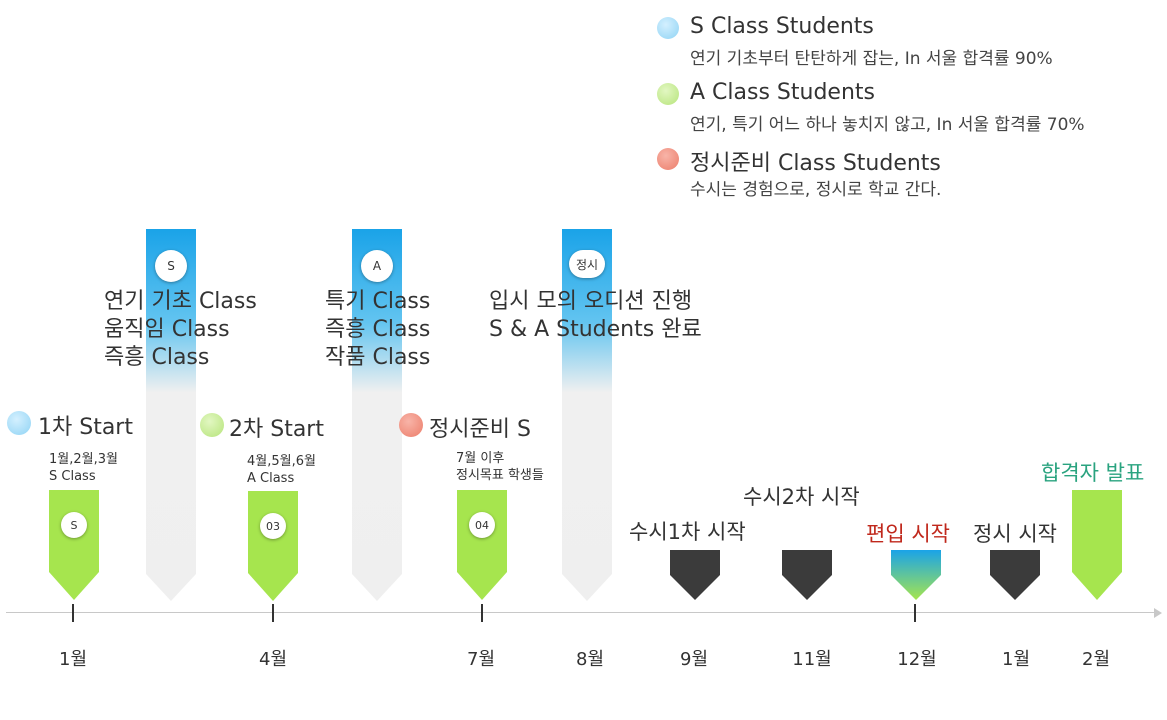  What do you see at coordinates (1096, 659) in the screenshot?
I see `month-label: 2월` at bounding box center [1096, 659].